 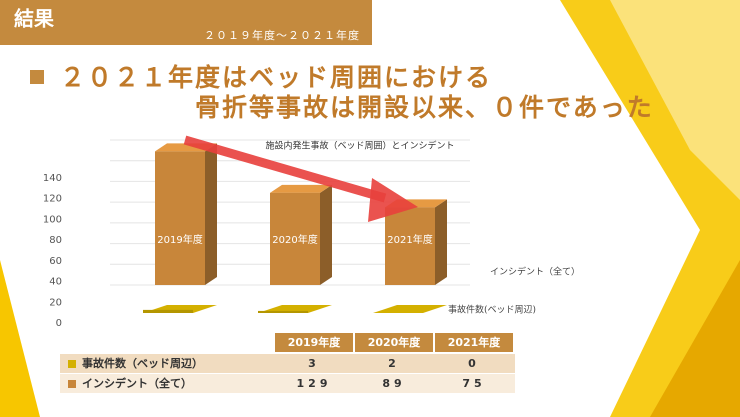 I want to click on arrow-line, so click(x=285, y=169).